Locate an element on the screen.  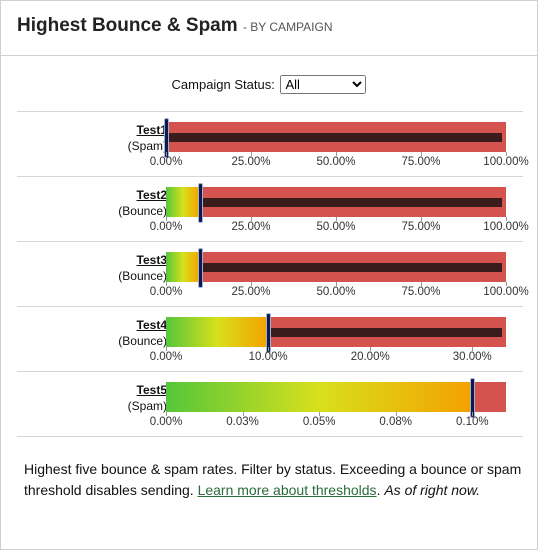
campaign-label: Test5 (Spam) is located at coordinates (147, 398).